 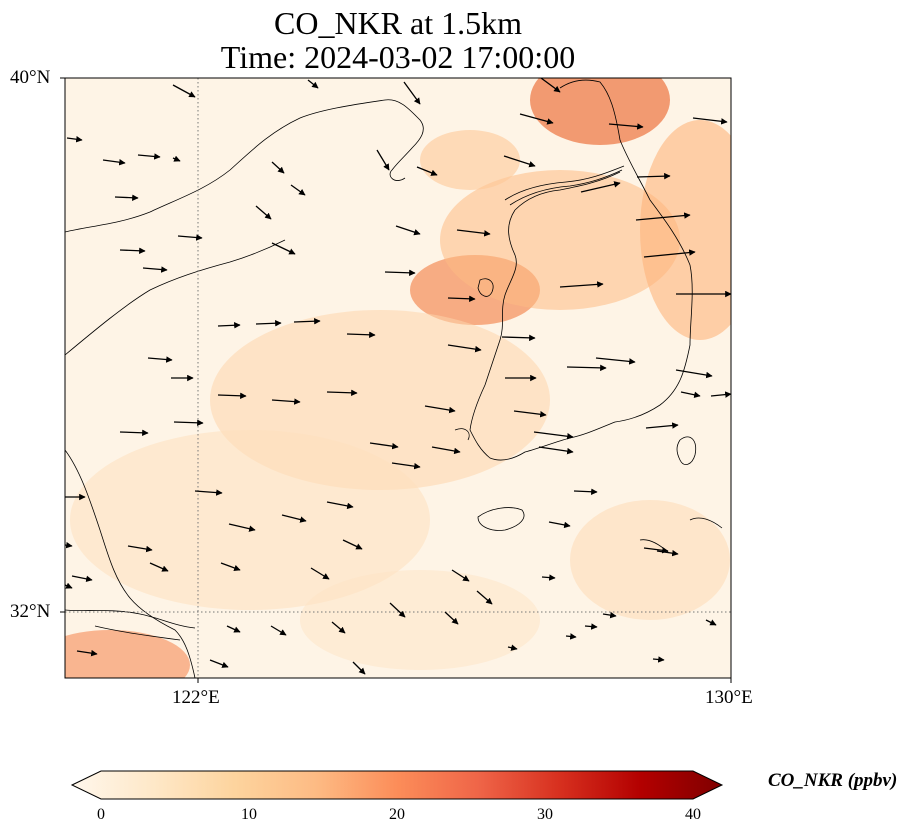 What do you see at coordinates (693, 814) in the screenshot?
I see `colorbar-tick-40: 40` at bounding box center [693, 814].